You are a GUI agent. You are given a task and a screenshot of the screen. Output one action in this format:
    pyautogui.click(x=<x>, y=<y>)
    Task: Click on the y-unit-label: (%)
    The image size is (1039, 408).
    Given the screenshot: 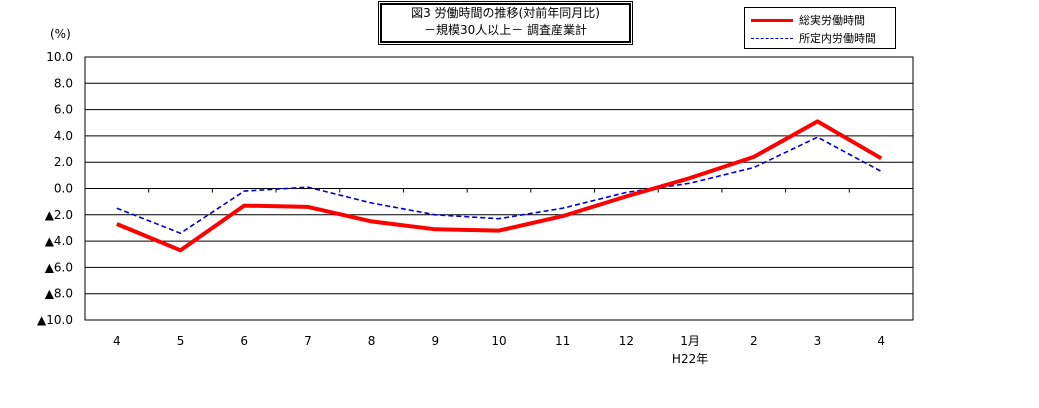 What is the action you would take?
    pyautogui.click(x=60, y=34)
    